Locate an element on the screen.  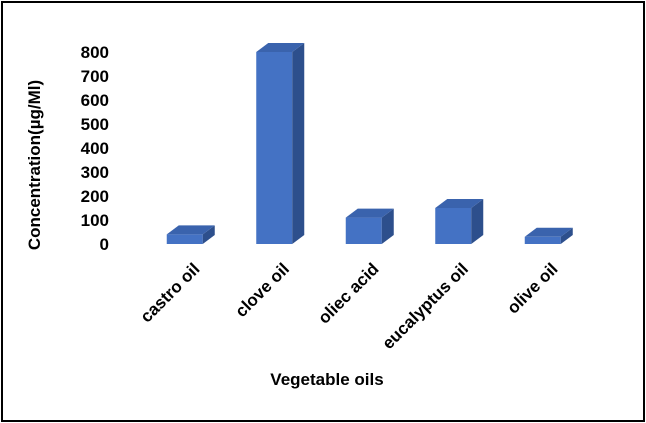
y-tick-label: 300 is located at coordinates (95, 172).